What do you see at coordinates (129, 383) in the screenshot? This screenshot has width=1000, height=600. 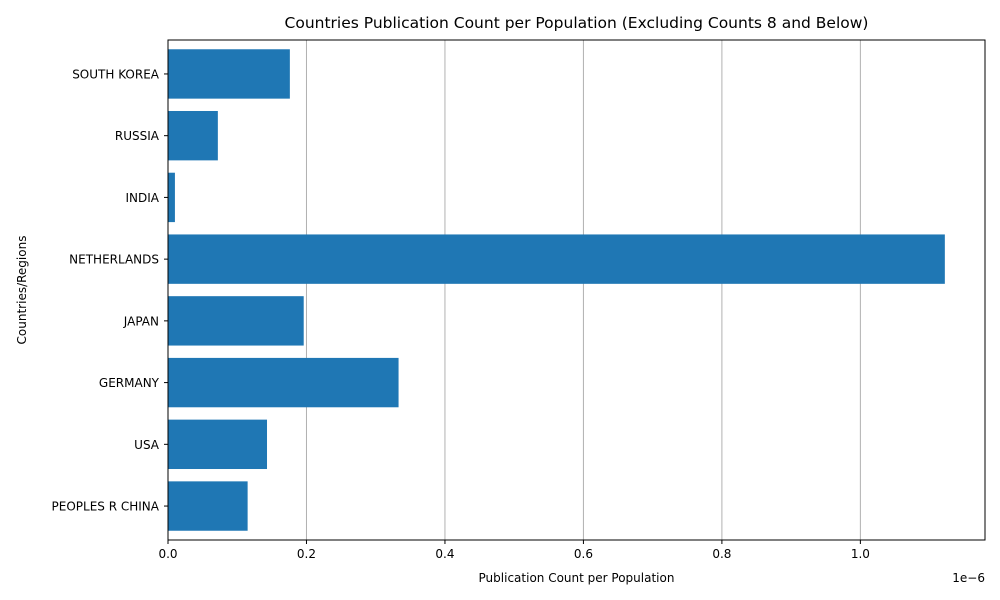 I see `y-tick-label: GERMANY` at bounding box center [129, 383].